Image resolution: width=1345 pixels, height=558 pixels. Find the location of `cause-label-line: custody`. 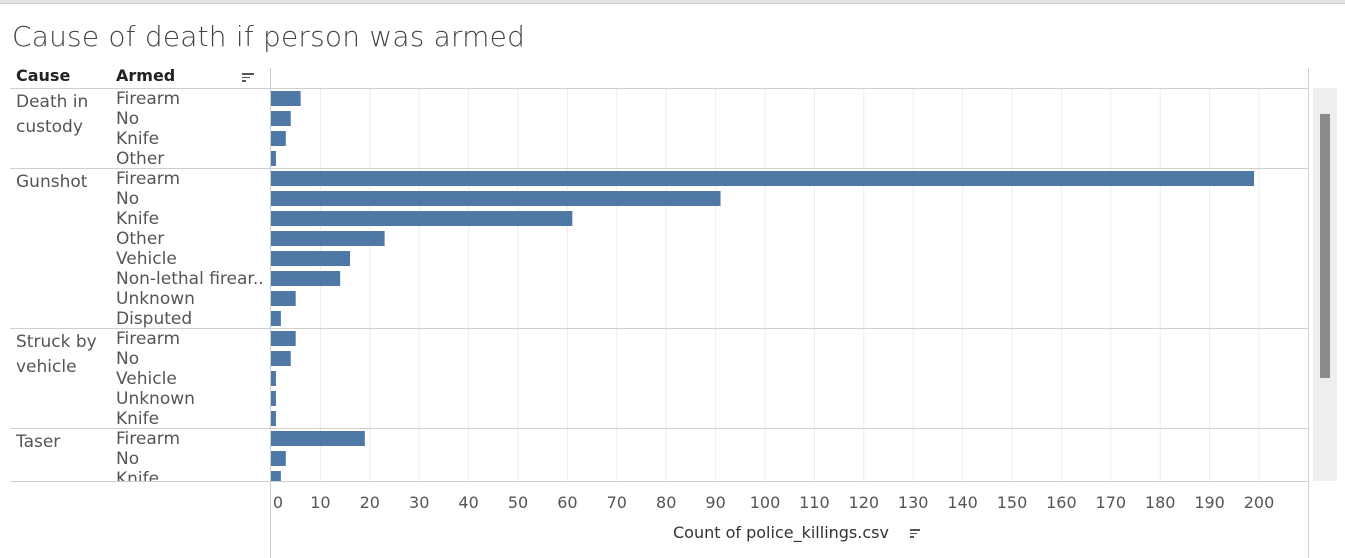

cause-label-line: custody is located at coordinates (49, 127).